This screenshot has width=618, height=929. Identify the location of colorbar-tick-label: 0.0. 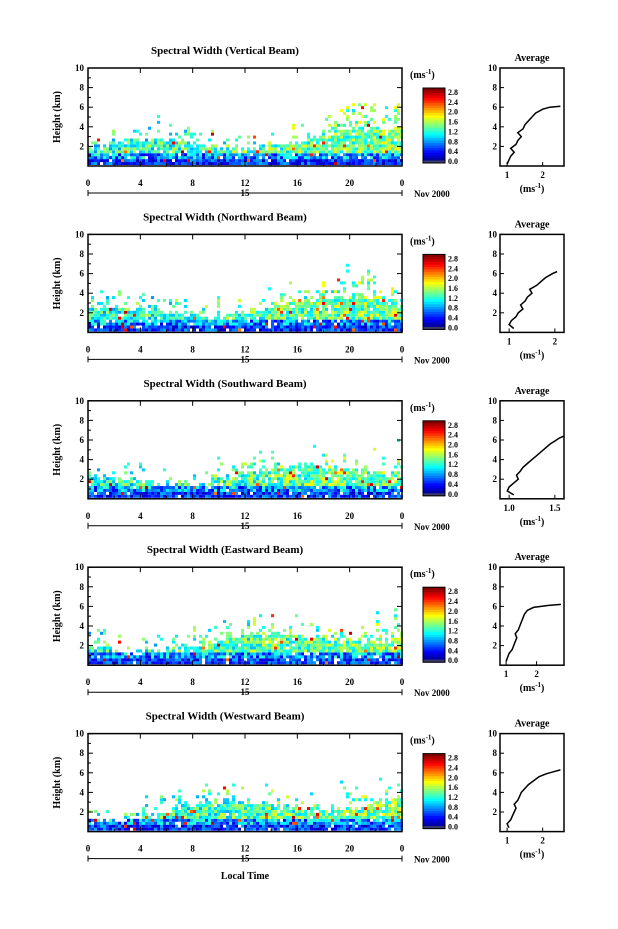
(453, 327).